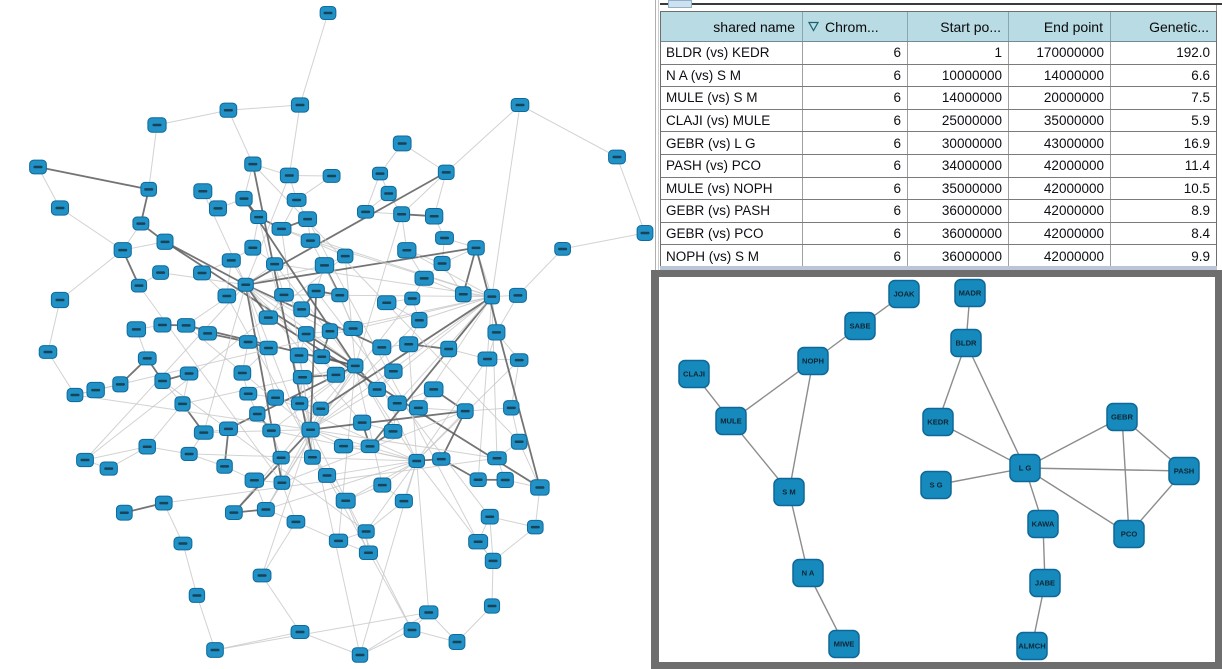 The image size is (1222, 669). I want to click on network-edge-NOPH-SM, so click(801, 426).